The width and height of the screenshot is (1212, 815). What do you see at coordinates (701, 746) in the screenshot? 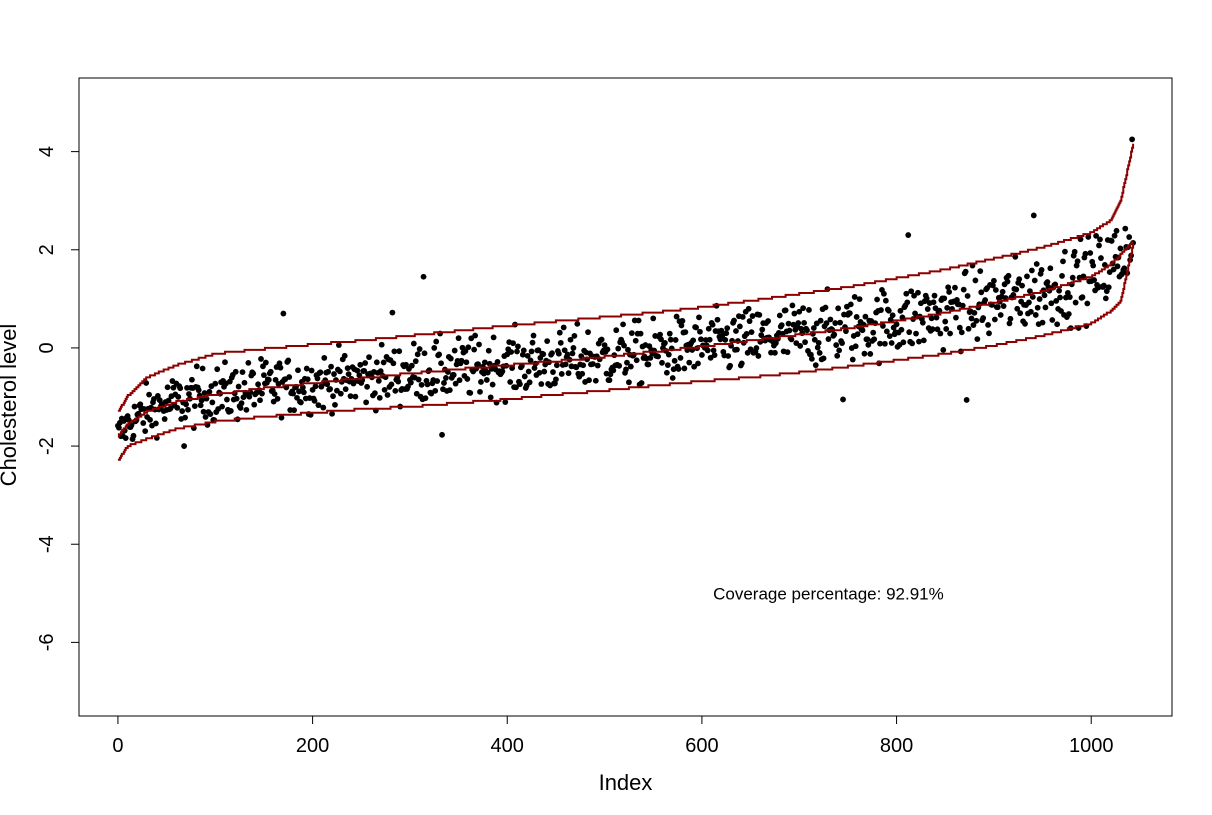
I see `x-tick-label: 600` at bounding box center [701, 746].